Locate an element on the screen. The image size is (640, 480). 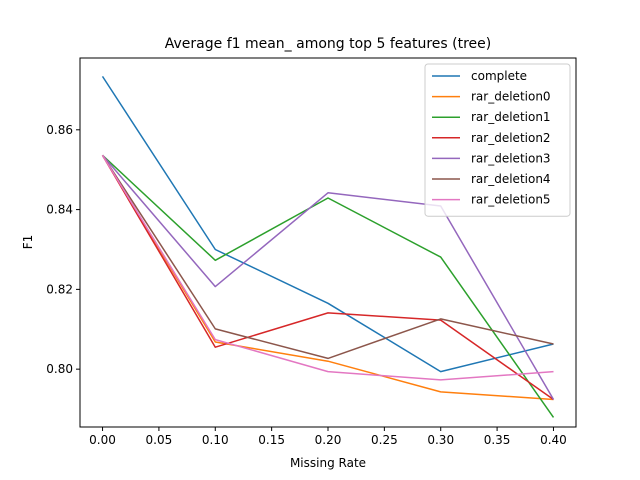
y-tick-label: 0.84 is located at coordinates (59, 210).